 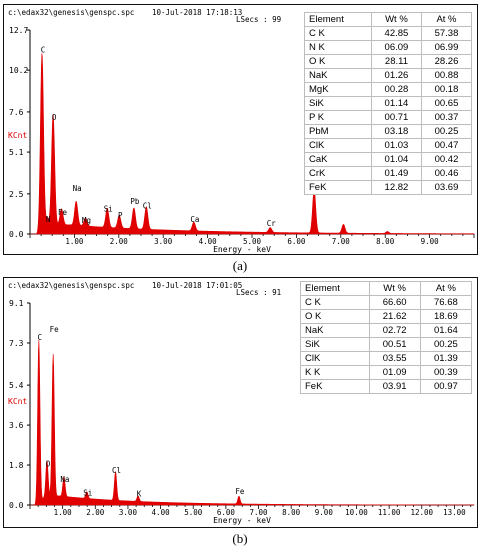 I want to click on wt-percent-cell: 12.82, so click(x=396, y=187).